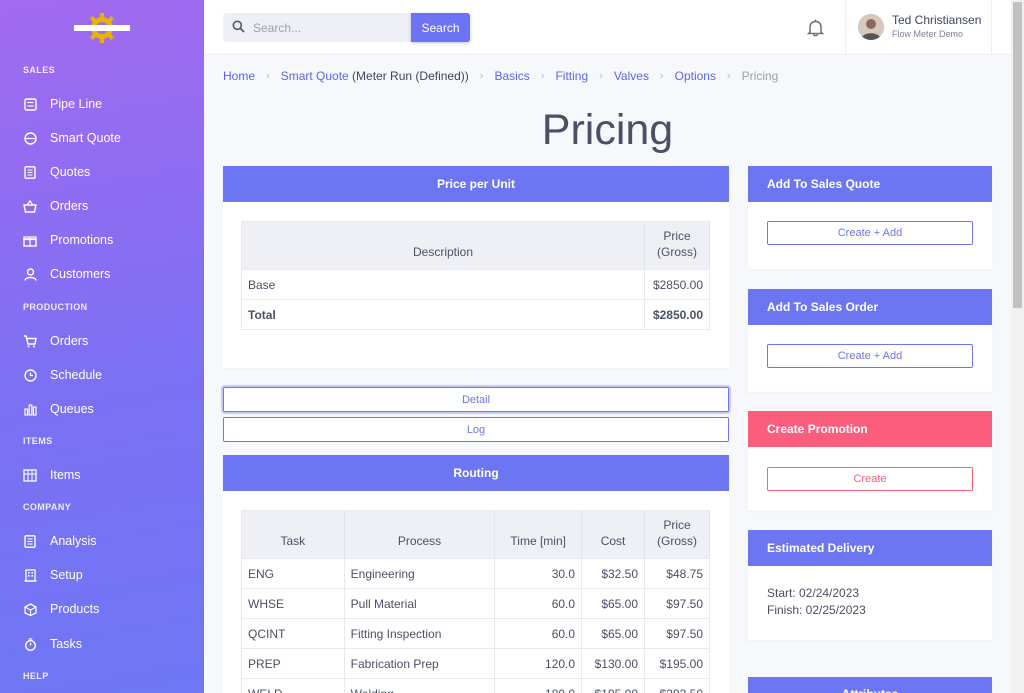  I want to click on cell-price: $195.00, so click(677, 663).